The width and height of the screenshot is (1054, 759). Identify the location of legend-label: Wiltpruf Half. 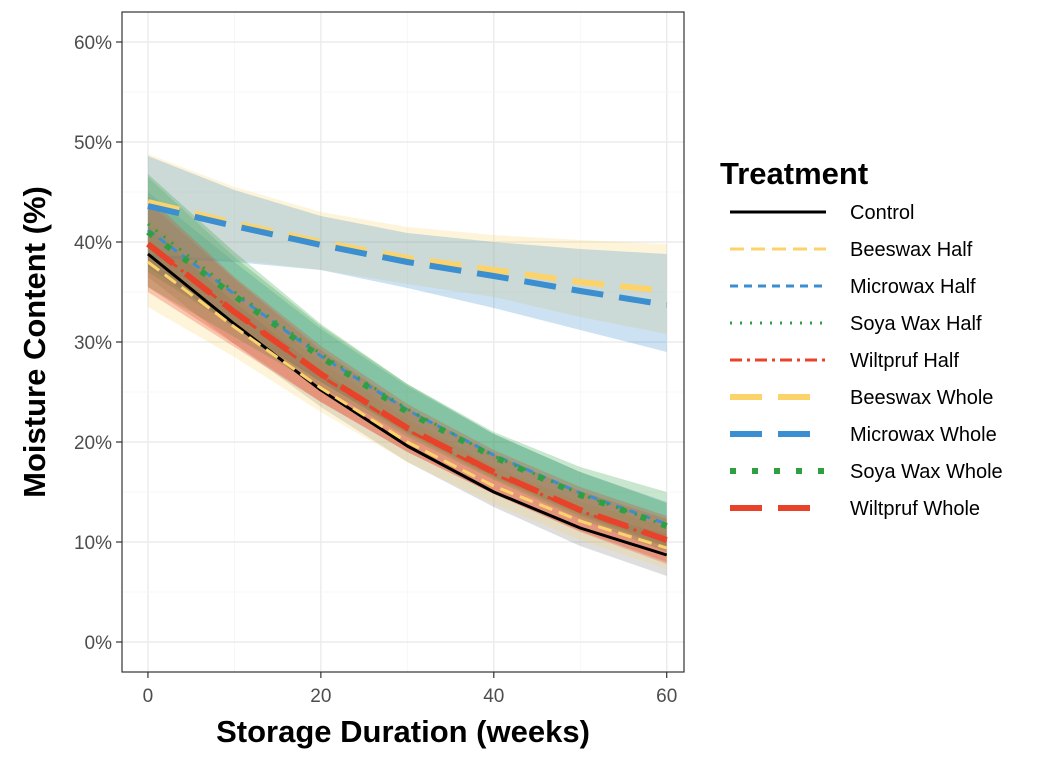
(904, 361).